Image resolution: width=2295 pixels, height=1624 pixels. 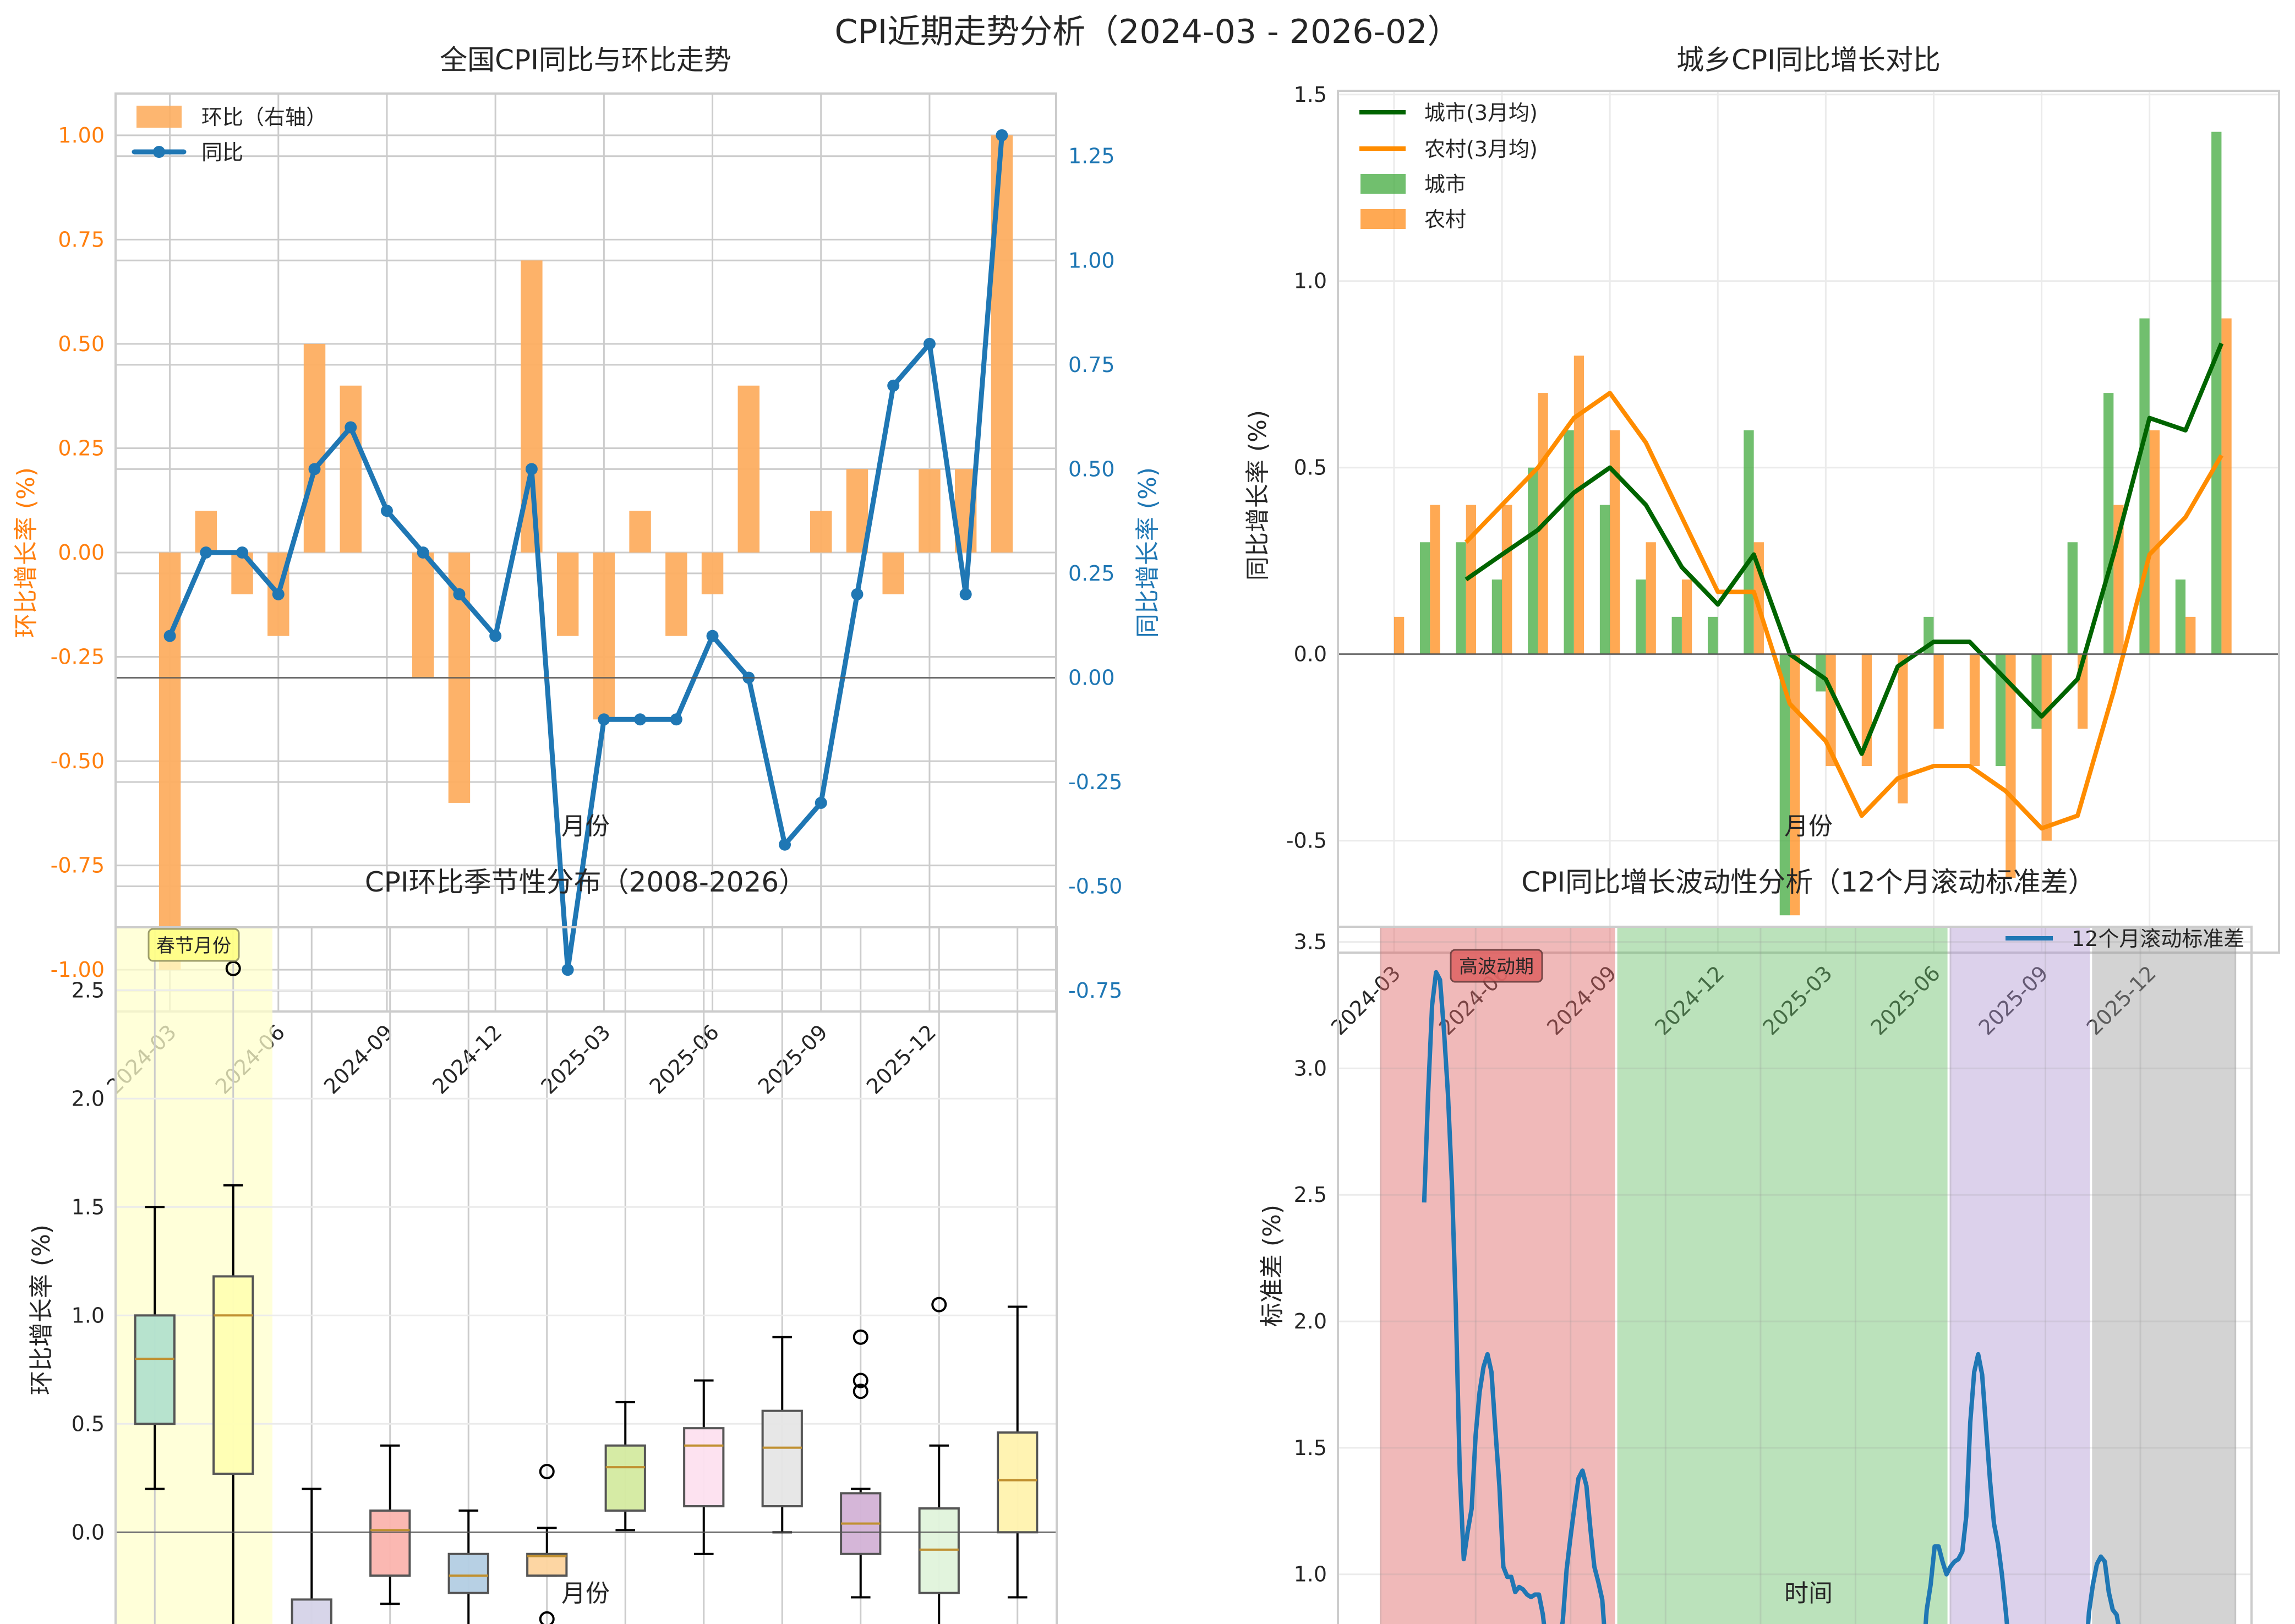 I want to click on y-tick-label: 2.0, so click(x=89, y=1098).